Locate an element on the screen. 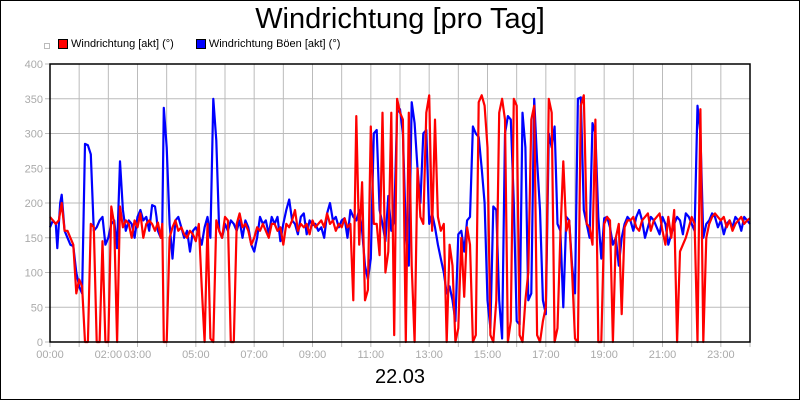  y-tick-label: 400 is located at coordinates (34, 65).